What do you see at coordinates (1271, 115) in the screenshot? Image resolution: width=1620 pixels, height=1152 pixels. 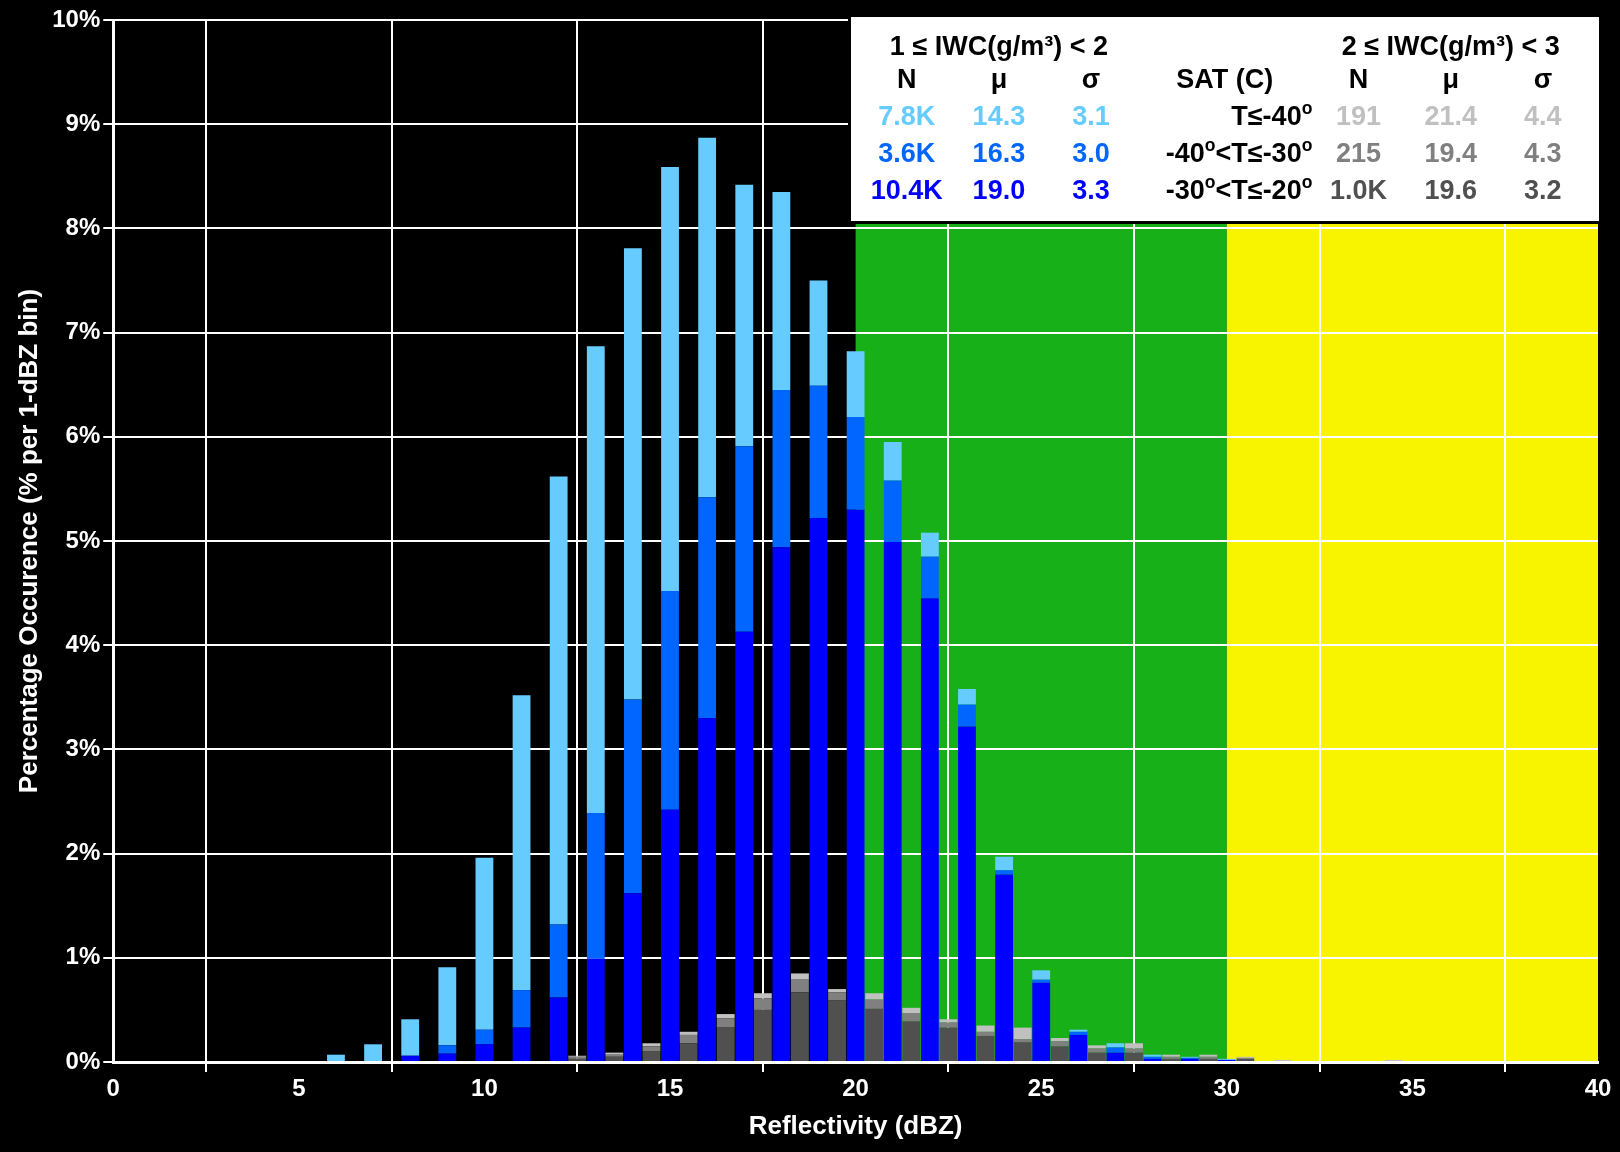 I see `annotation: T≤-40$^{o}$` at bounding box center [1271, 115].